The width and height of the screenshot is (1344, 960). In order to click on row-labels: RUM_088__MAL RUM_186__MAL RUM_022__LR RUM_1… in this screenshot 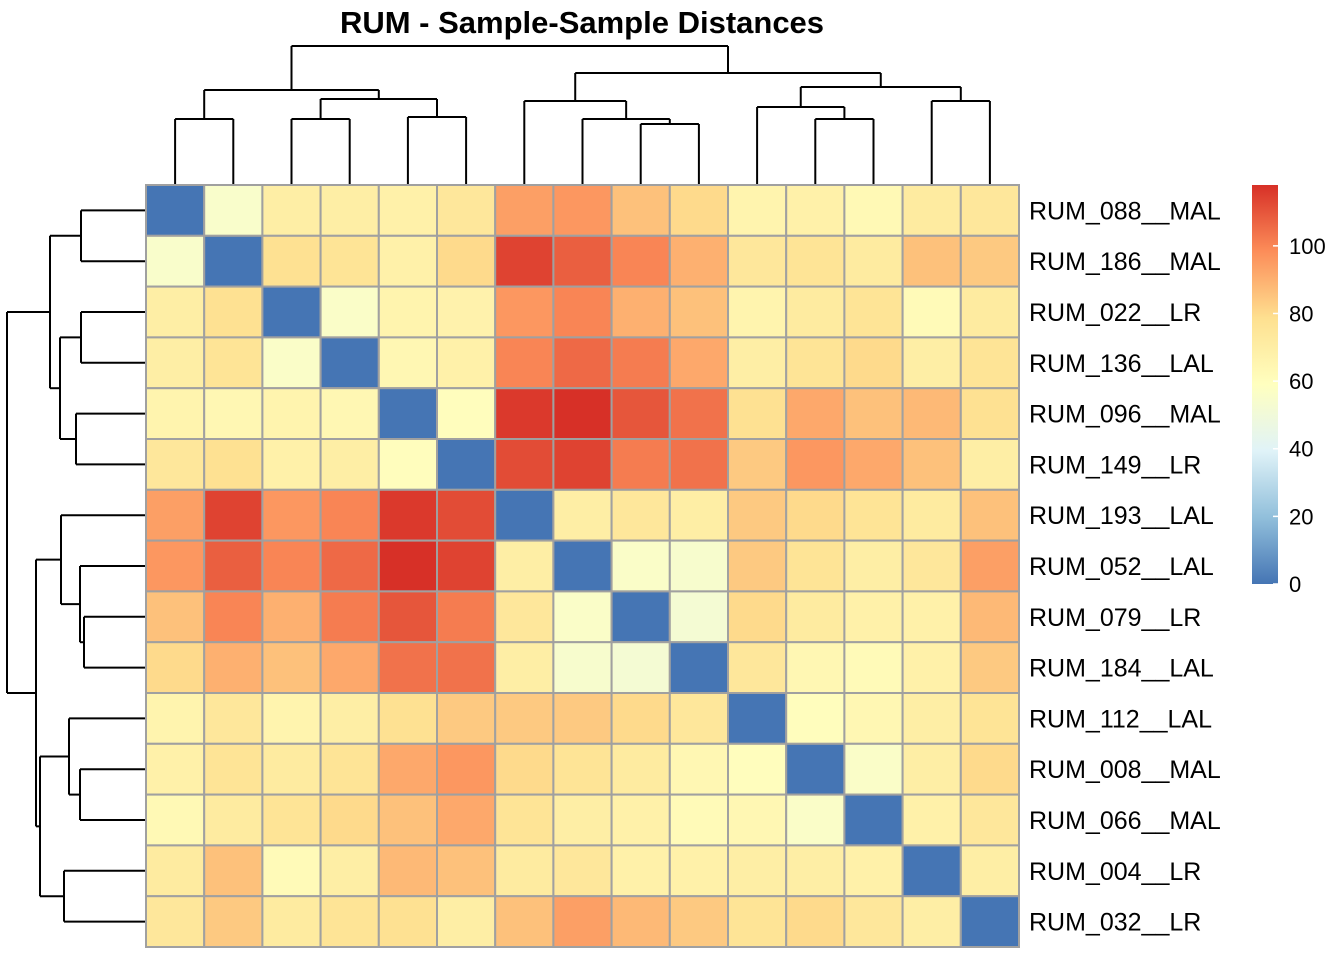, I will do `click(1125, 566)`.